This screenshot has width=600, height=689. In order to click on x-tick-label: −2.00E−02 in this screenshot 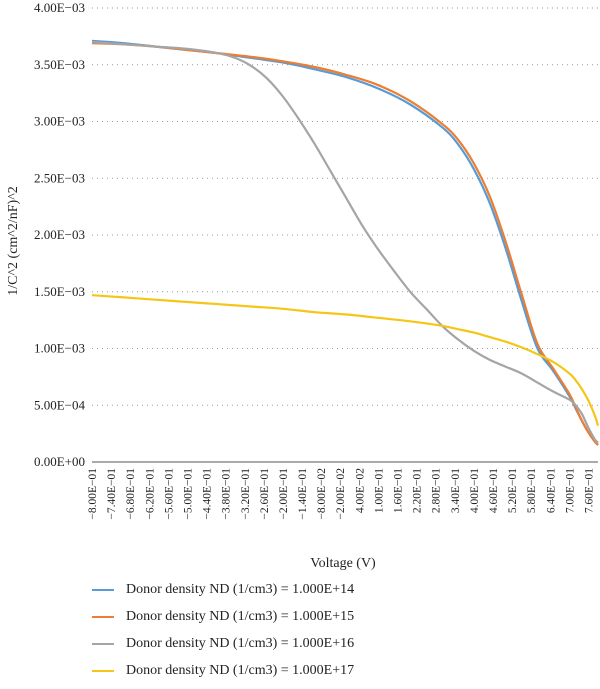, I will do `click(341, 494)`.